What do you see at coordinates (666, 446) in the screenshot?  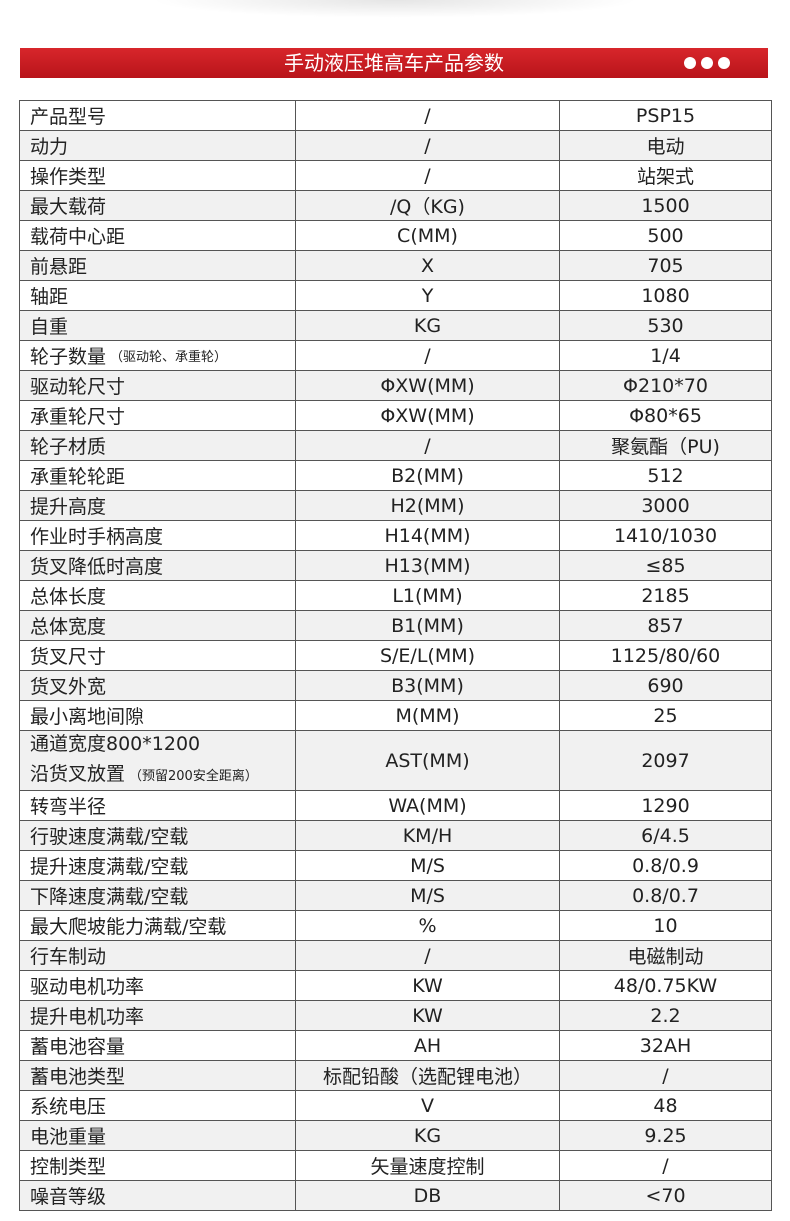 I see `value-cell: 聚氨酯（PU)` at bounding box center [666, 446].